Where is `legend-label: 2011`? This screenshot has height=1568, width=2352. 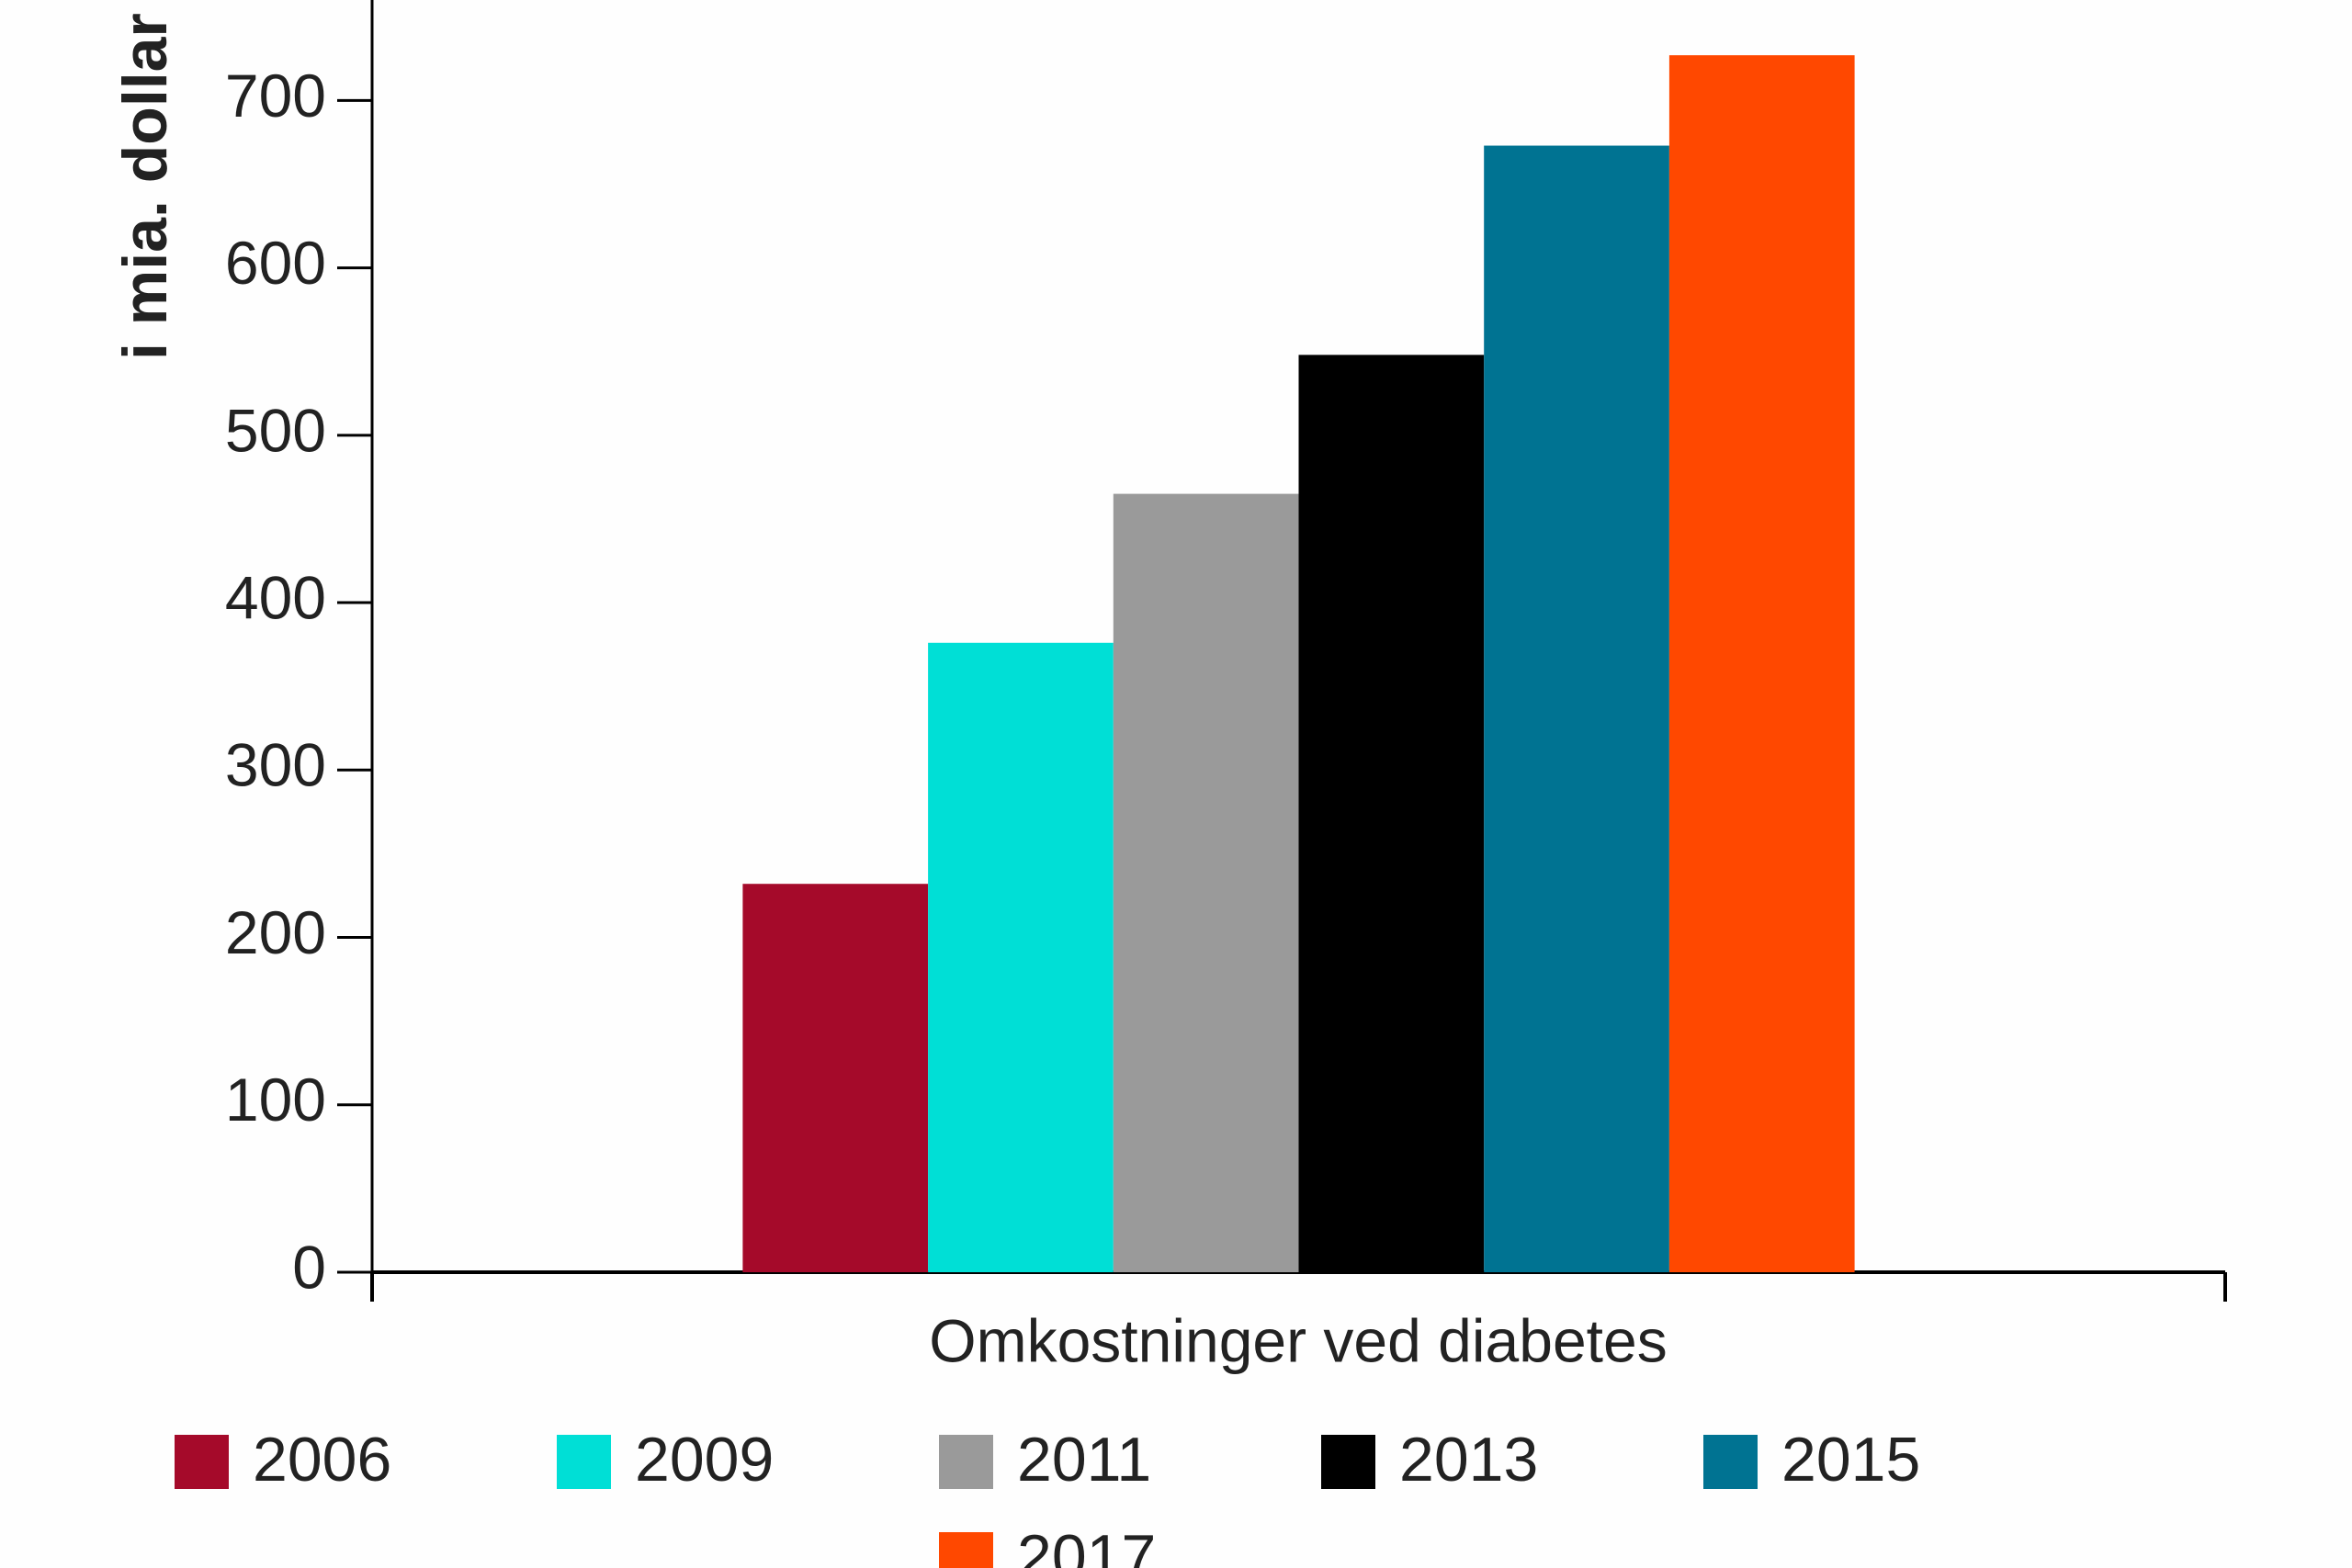
legend-label: 2011 is located at coordinates (1084, 1460).